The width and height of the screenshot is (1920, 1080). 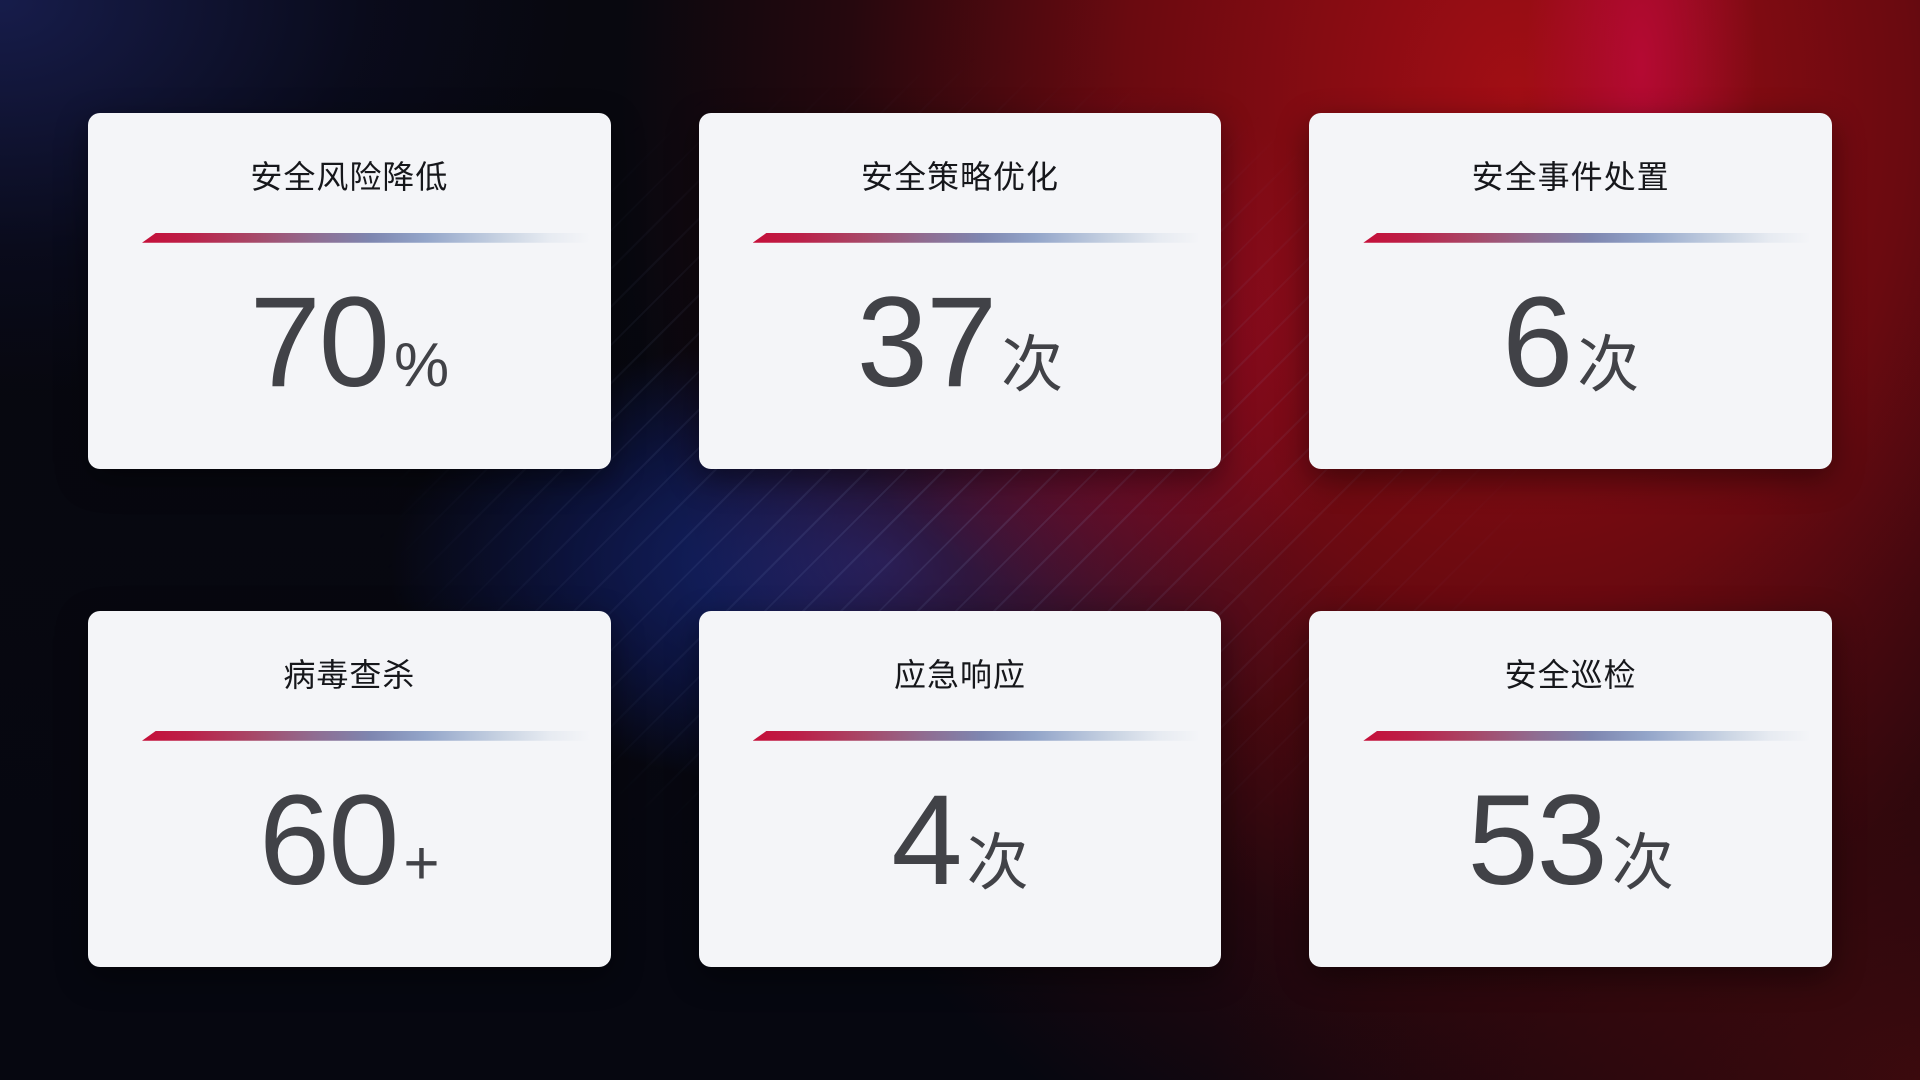 What do you see at coordinates (959, 177) in the screenshot?
I see `card-title: 安全策略优化` at bounding box center [959, 177].